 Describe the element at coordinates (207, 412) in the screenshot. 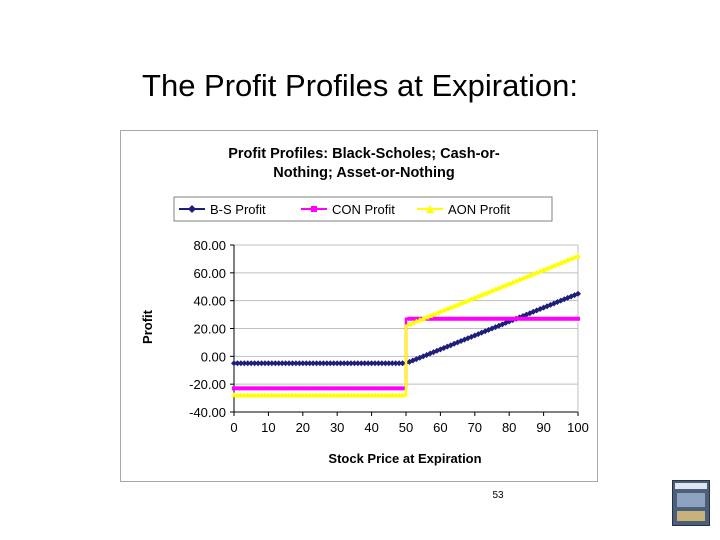

I see `y-tick-label: -40.00` at that location.